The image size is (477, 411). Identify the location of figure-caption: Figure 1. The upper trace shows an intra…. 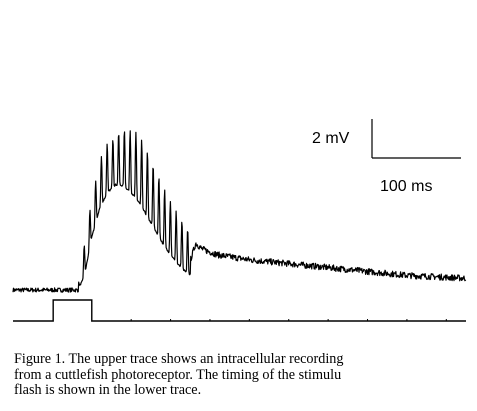
(244, 375).